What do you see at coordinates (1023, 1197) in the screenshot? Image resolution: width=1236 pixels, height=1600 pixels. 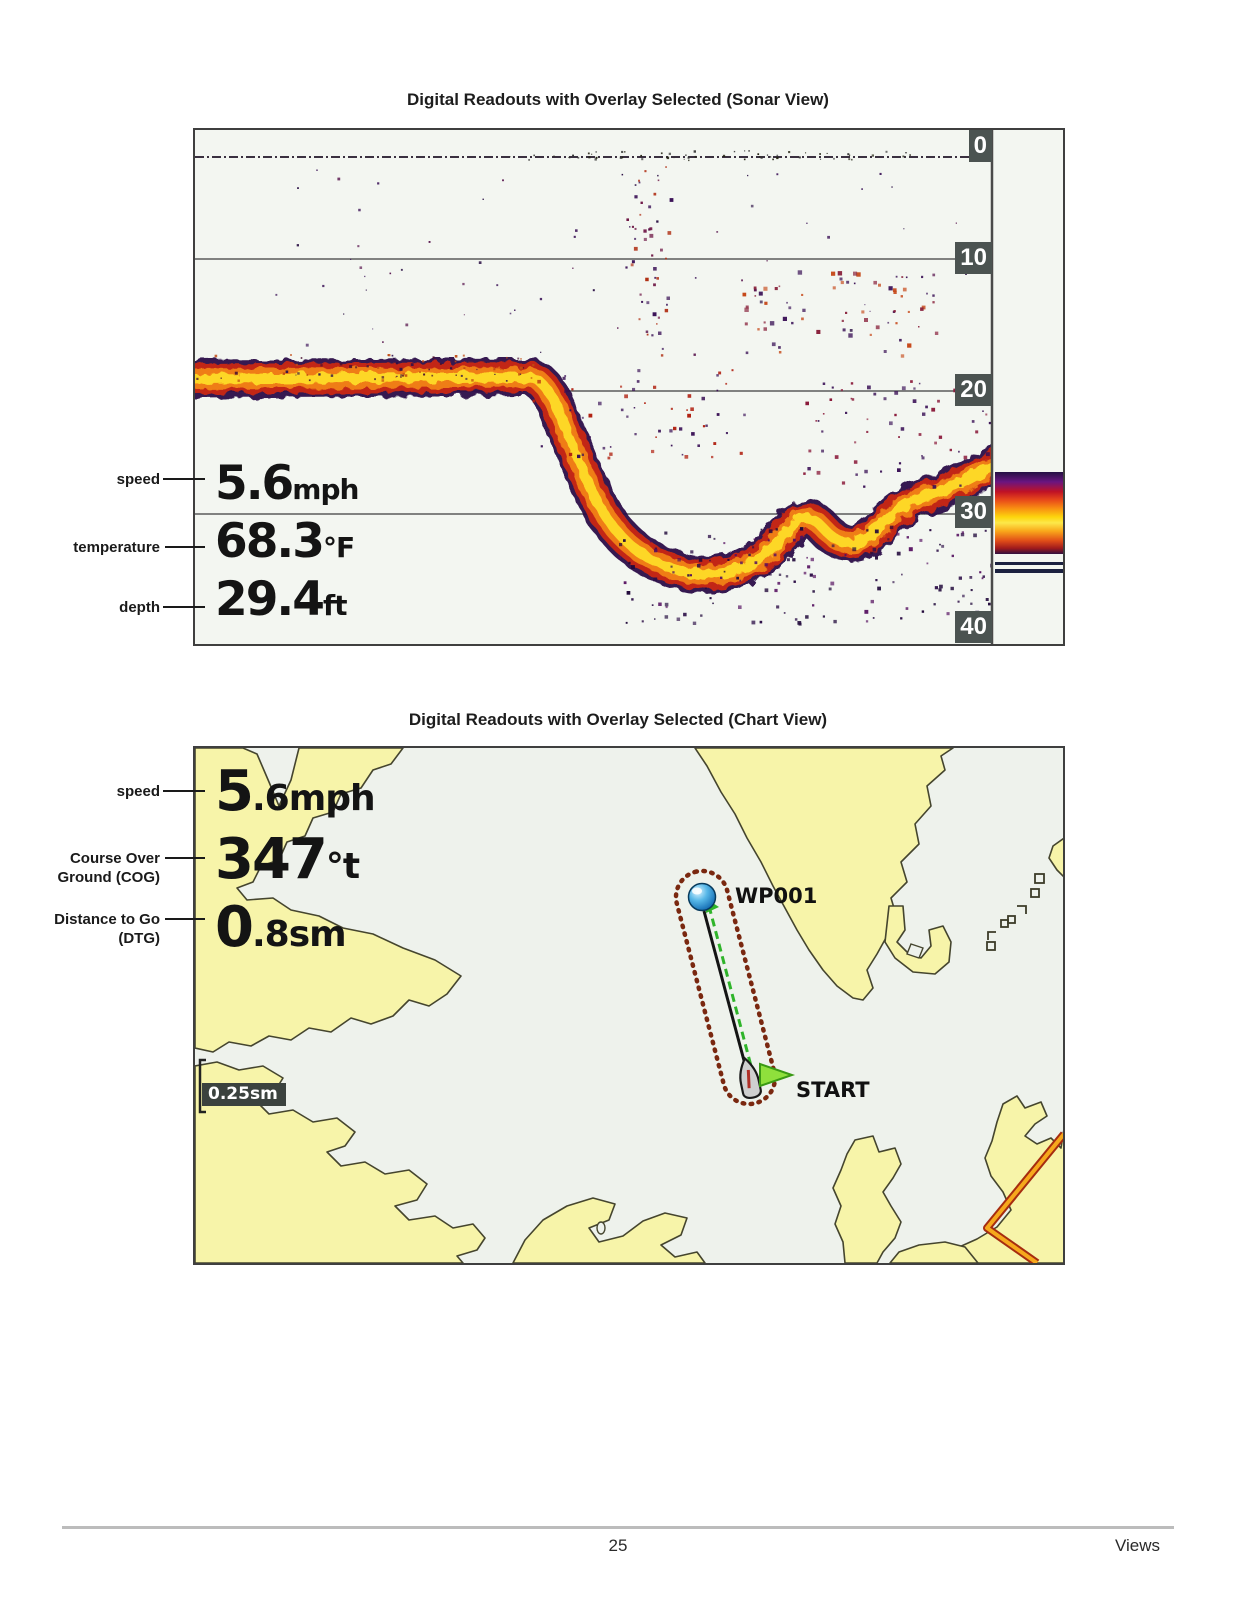 I see `channel-route-line` at bounding box center [1023, 1197].